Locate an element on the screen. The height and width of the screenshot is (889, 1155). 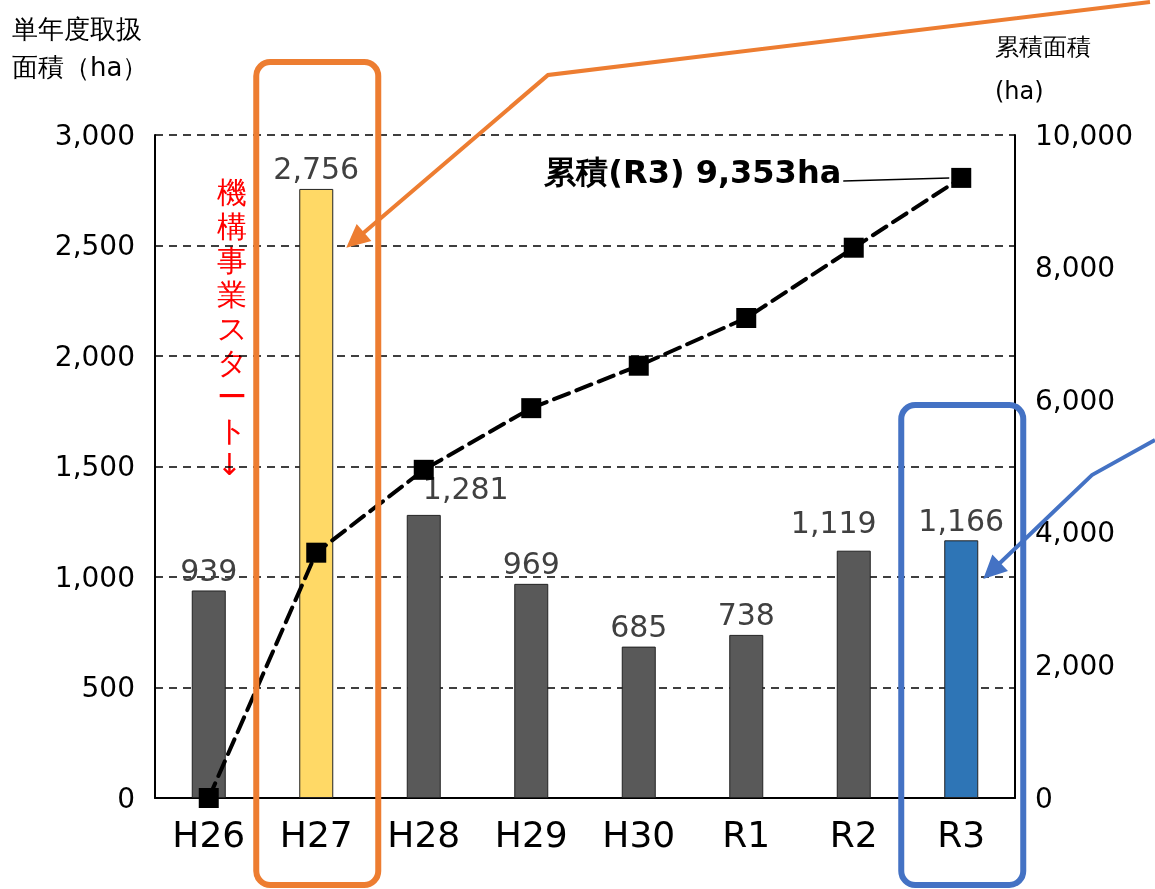
data-label: 685 is located at coordinates (639, 627).